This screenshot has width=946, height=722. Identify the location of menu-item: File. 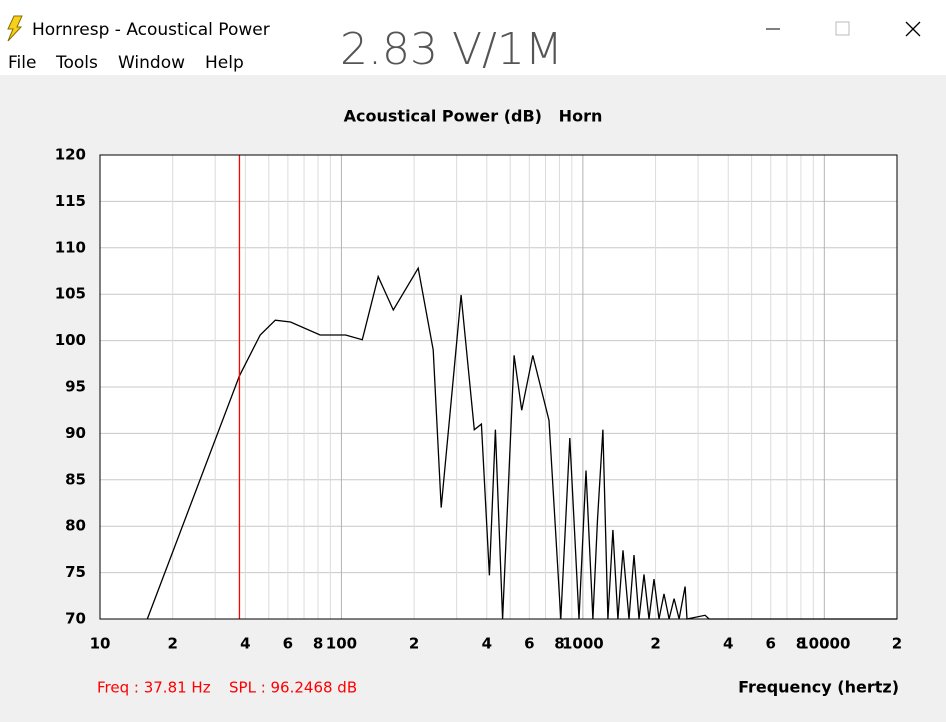
(22, 63).